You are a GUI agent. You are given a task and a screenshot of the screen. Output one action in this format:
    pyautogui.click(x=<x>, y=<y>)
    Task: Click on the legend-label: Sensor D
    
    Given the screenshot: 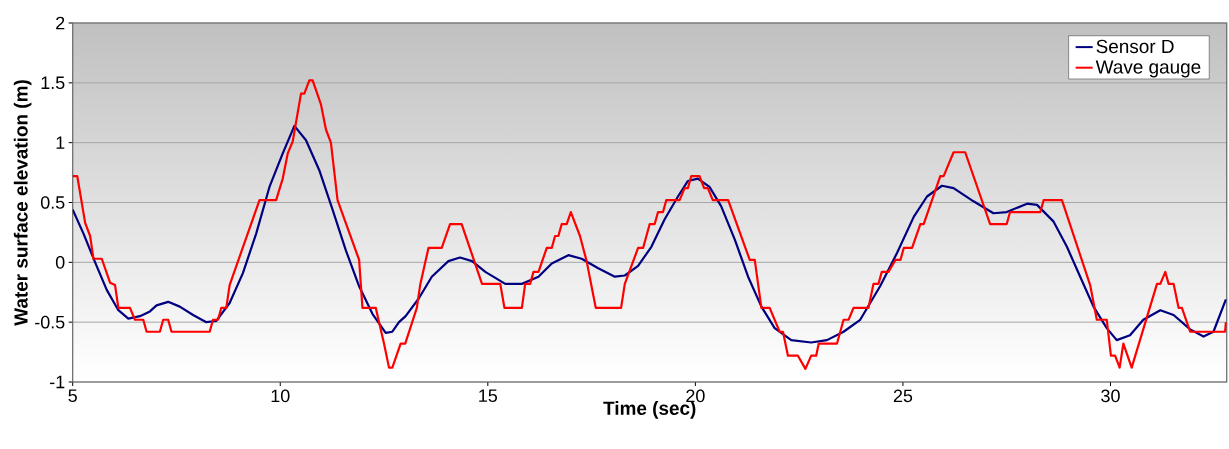 What is the action you would take?
    pyautogui.click(x=1135, y=46)
    